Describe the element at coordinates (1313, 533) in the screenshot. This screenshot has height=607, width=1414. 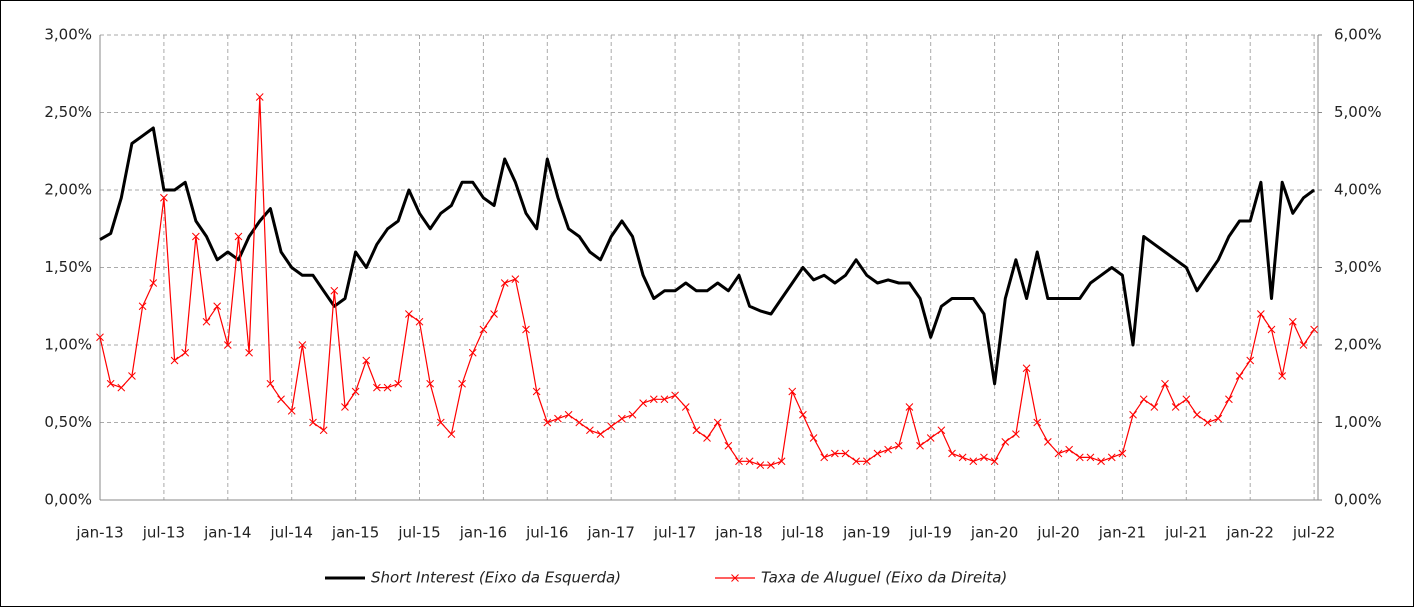
I see `x-tick-label: jul-22` at that location.